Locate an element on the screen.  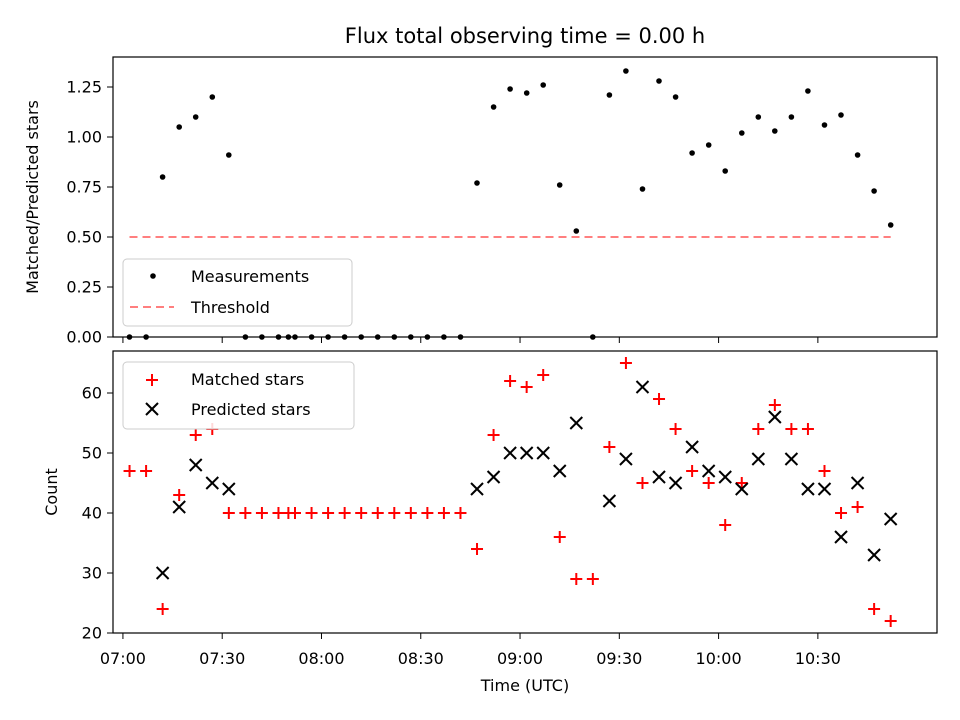
y-tick-label: 20 is located at coordinates (92, 633).